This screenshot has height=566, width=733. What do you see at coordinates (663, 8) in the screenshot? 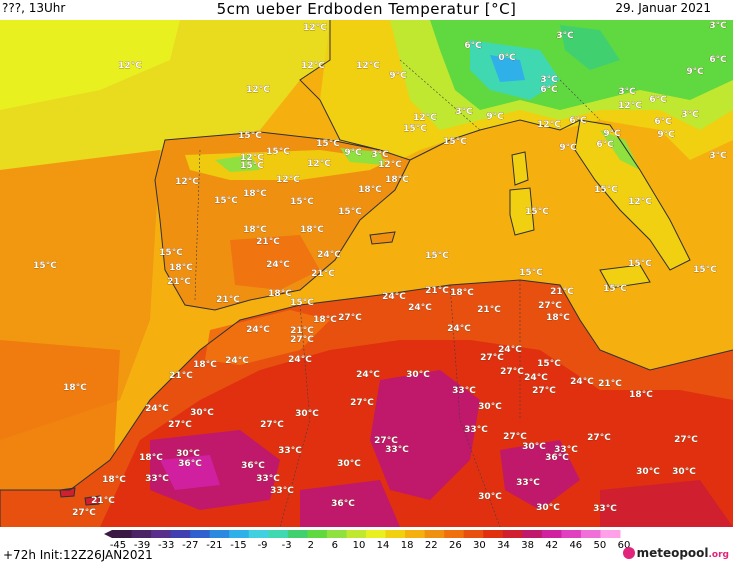
I see `forecast-date: 29. Januar 2021` at bounding box center [663, 8].